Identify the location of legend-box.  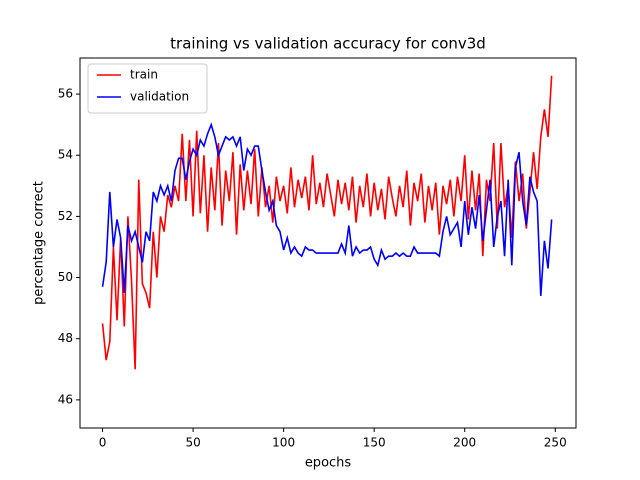
(147, 88).